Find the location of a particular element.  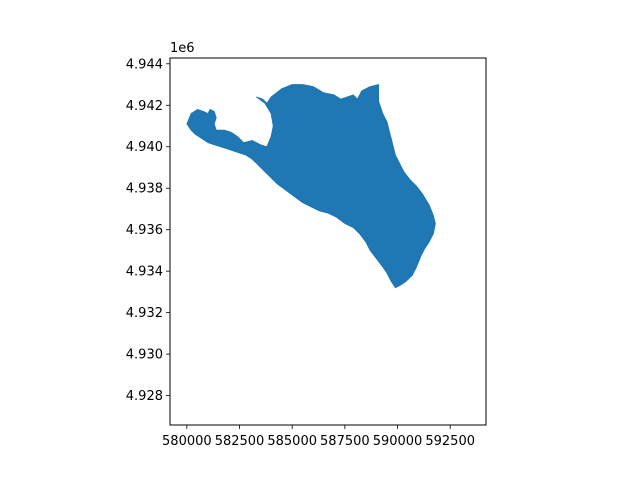

y-axis-offset-label: 1e6 is located at coordinates (182, 48).